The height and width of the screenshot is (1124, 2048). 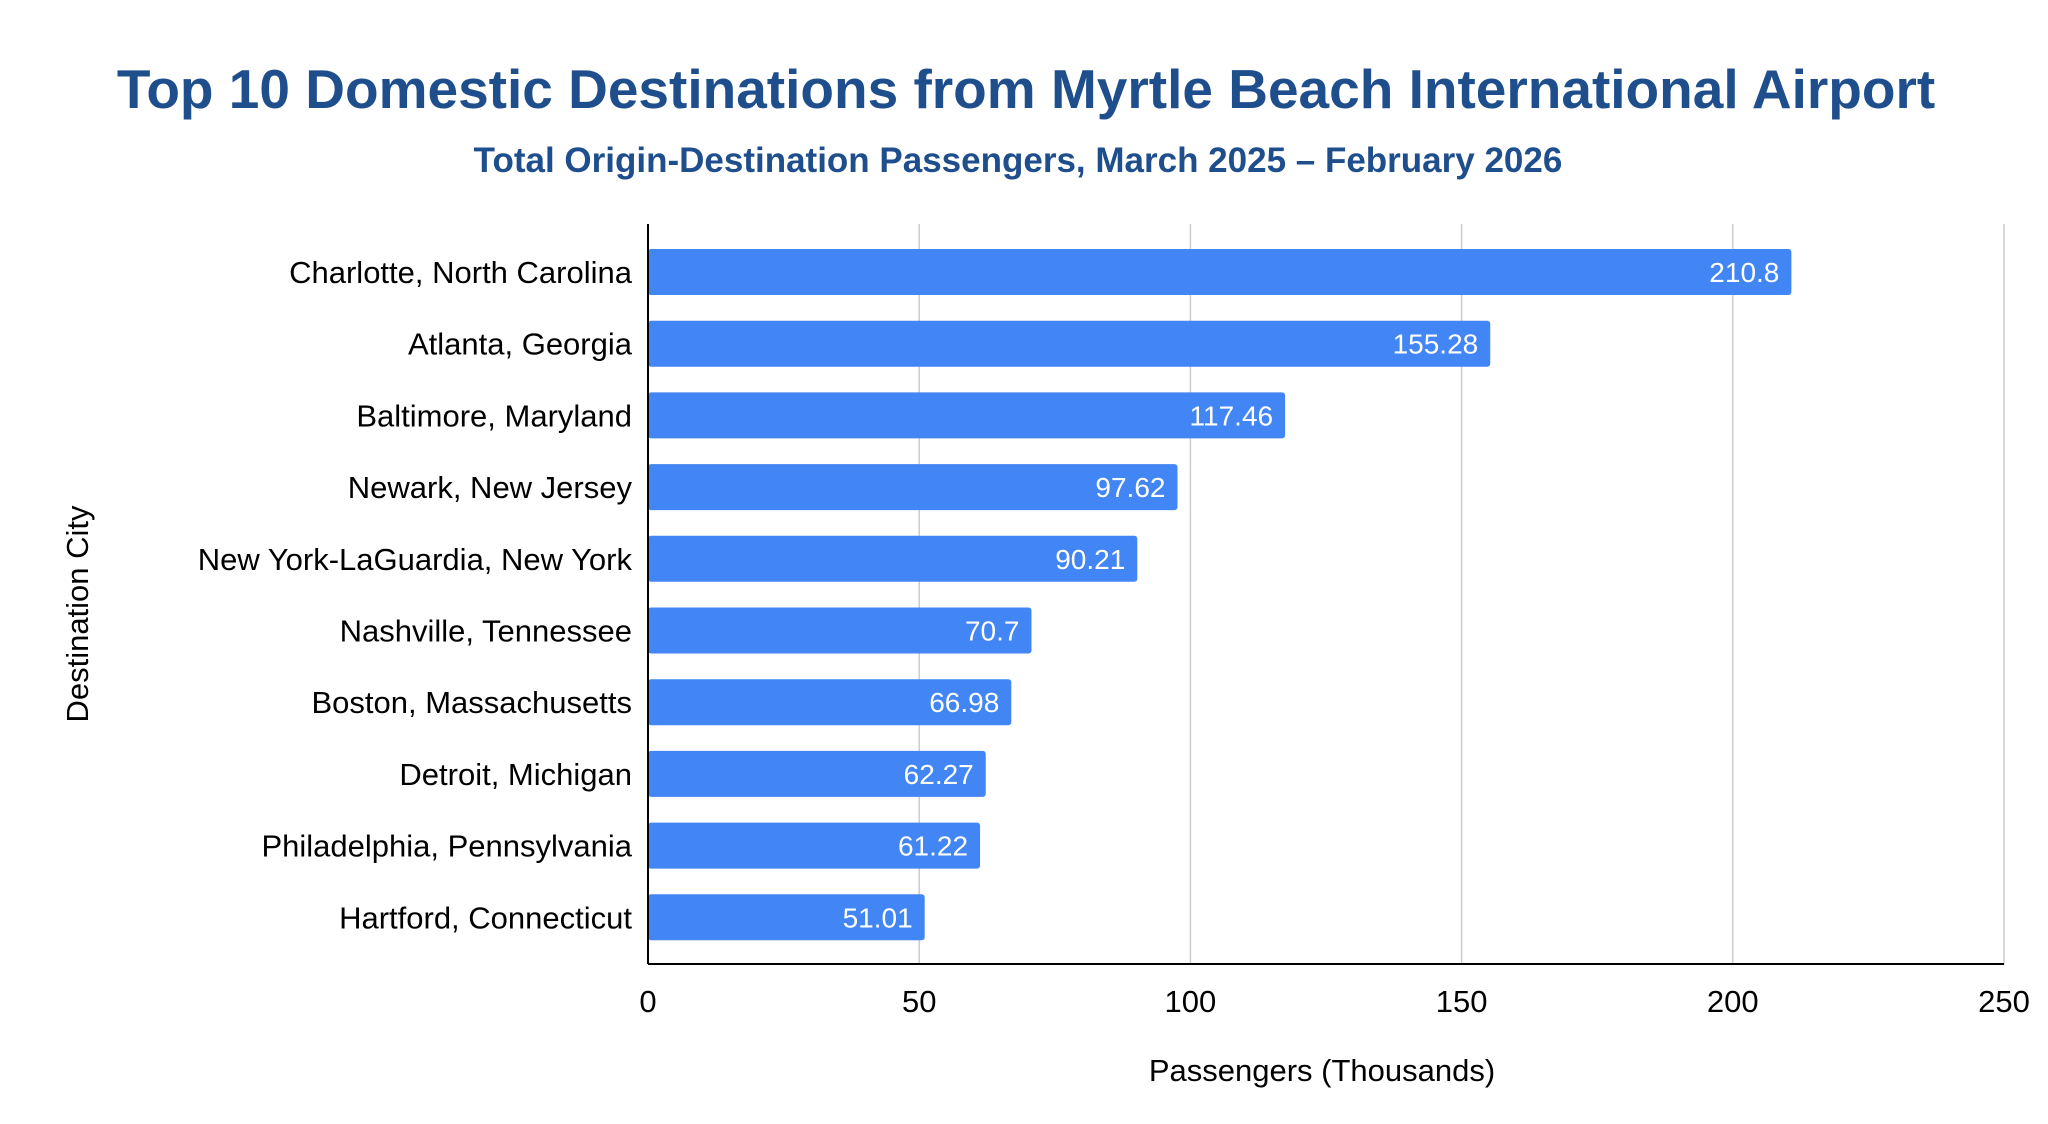 What do you see at coordinates (415, 559) in the screenshot?
I see `category-label-4: New York-LaGuardia, New York` at bounding box center [415, 559].